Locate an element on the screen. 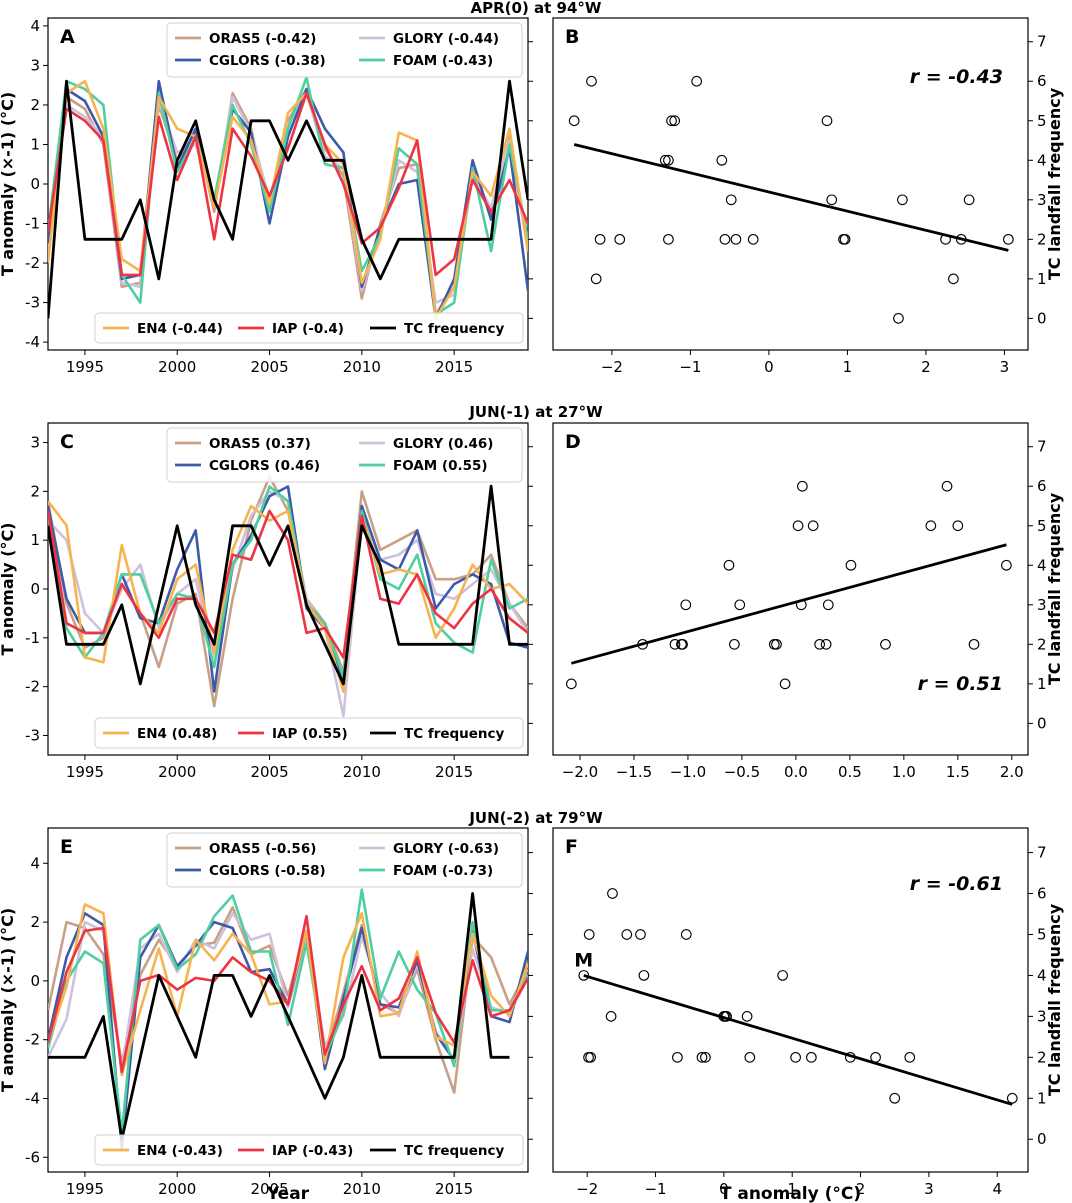 The width and height of the screenshot is (1072, 1203). legend-top-box is located at coordinates (344, 860).